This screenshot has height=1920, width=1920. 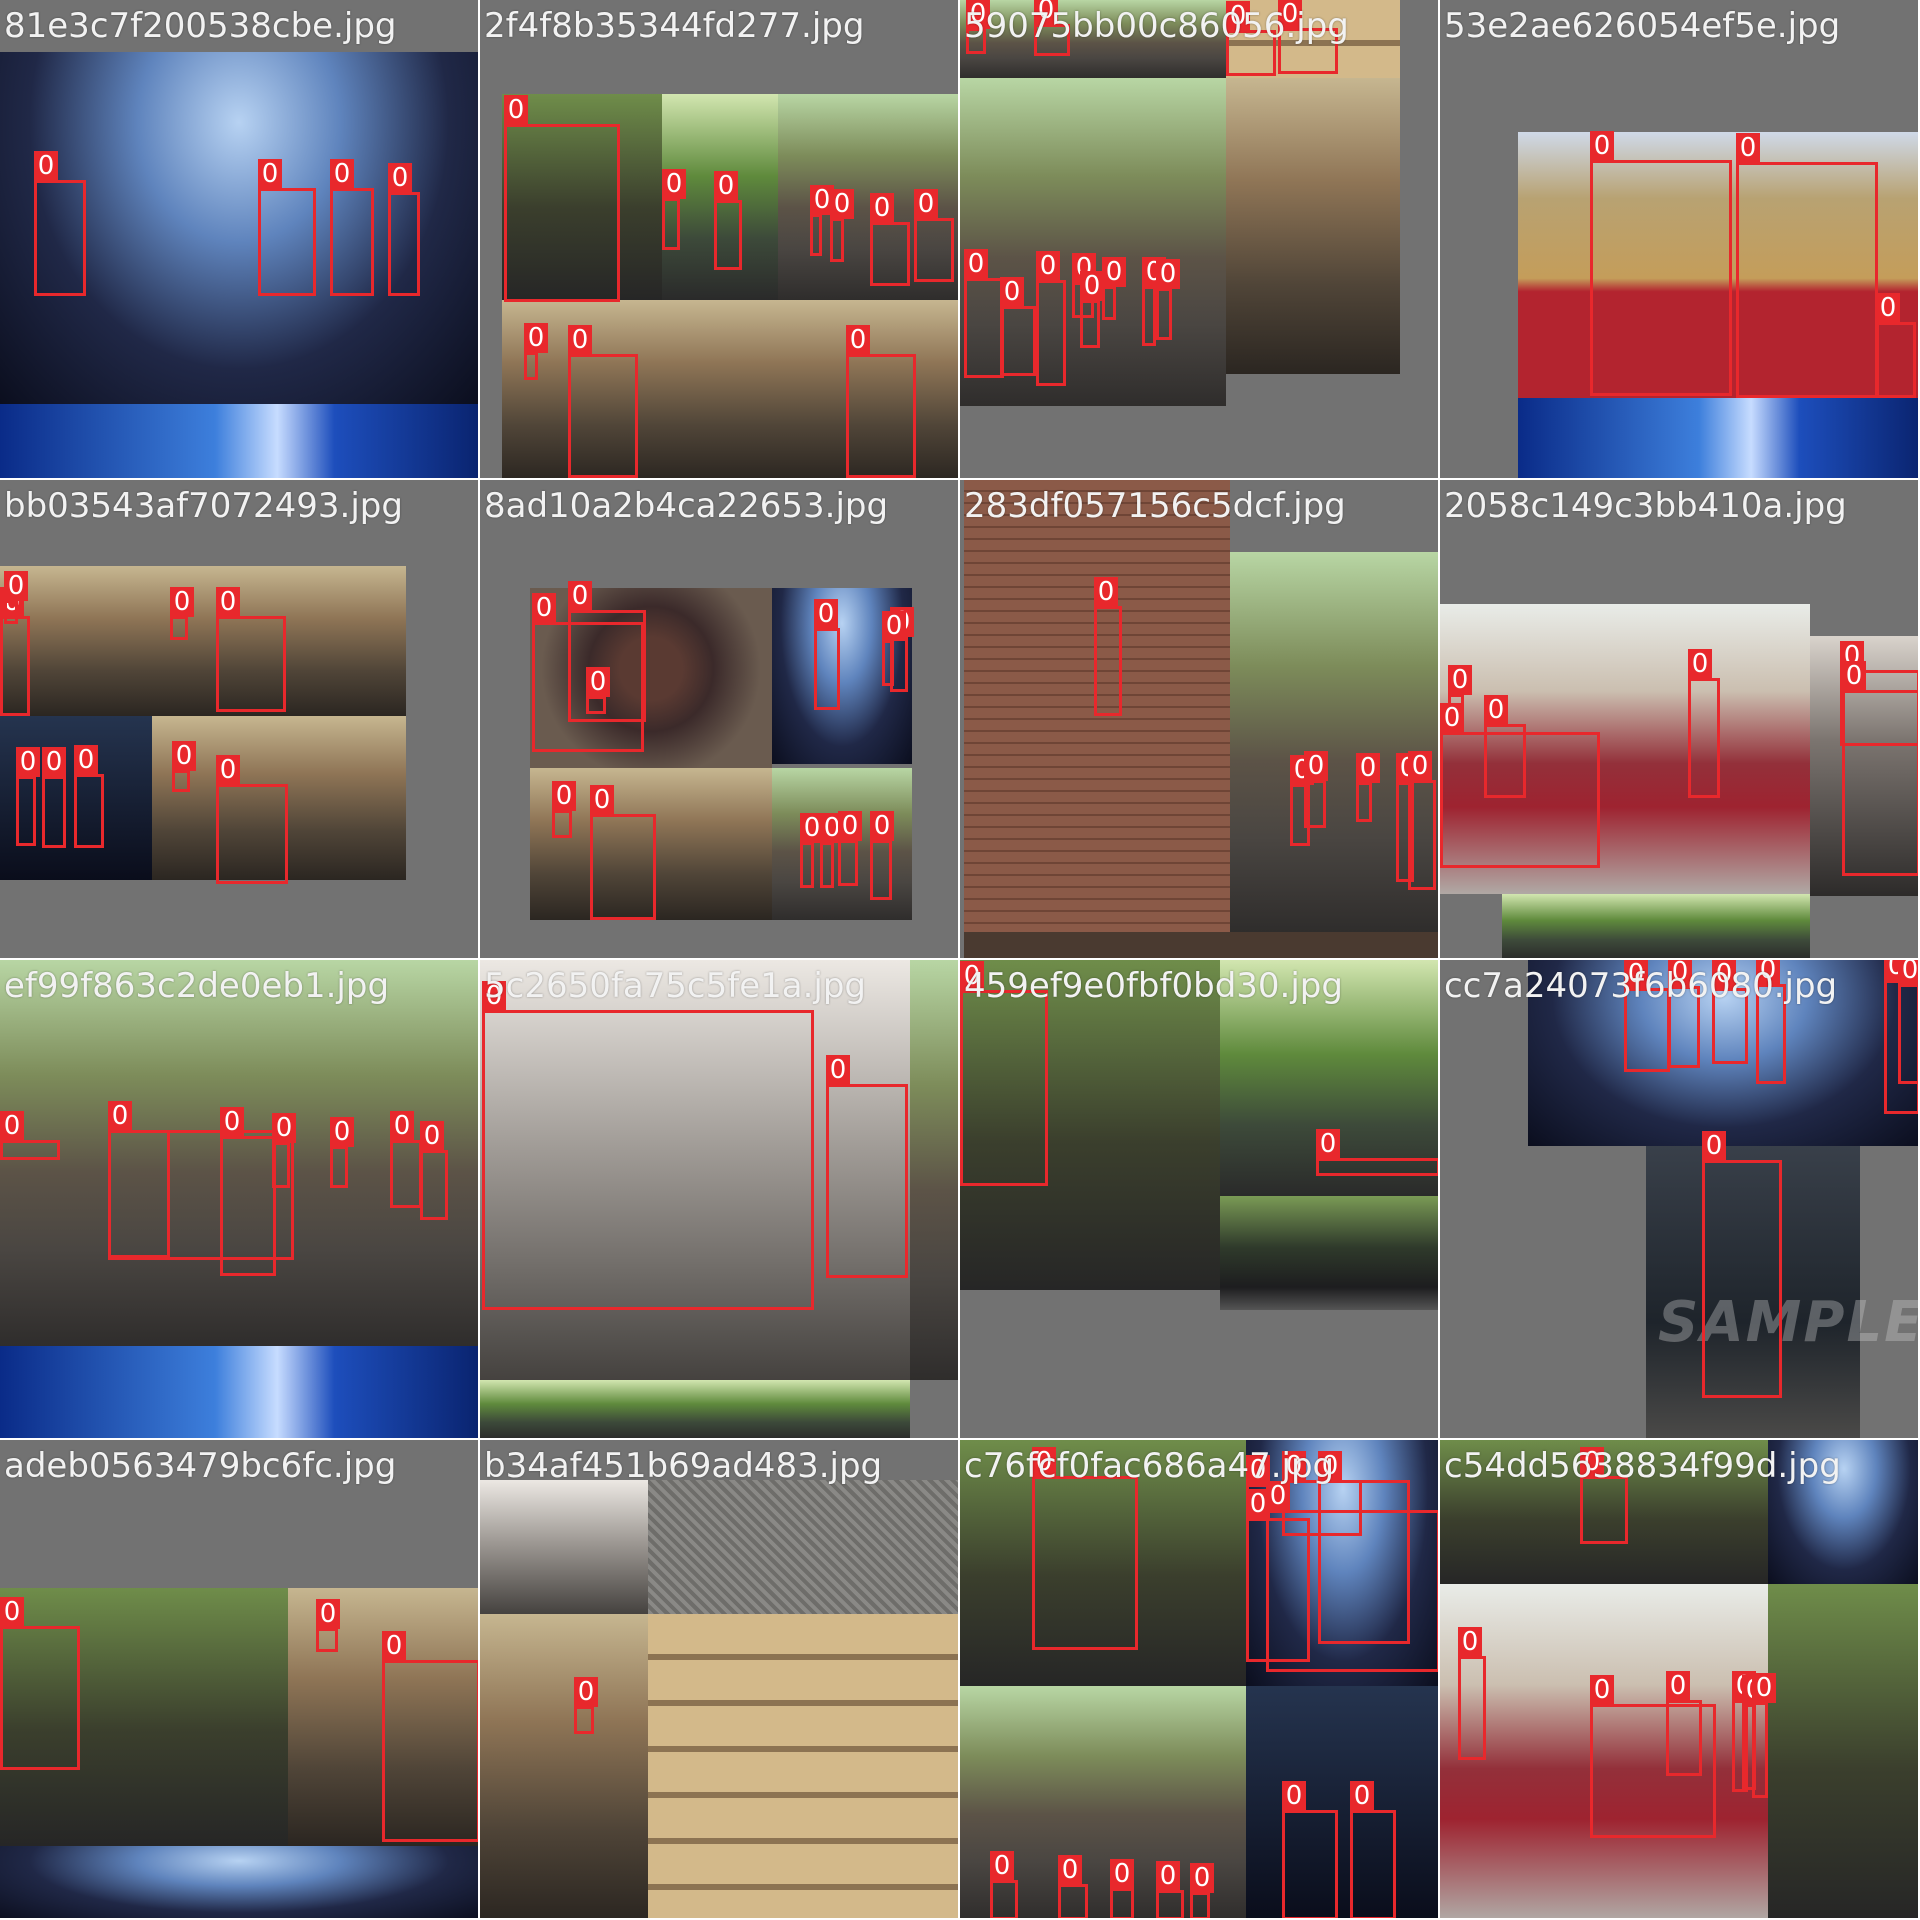 I want to click on mosaic-tile: adeb0563479bc6fc.jpg 0 0 0, so click(x=240, y=1680).